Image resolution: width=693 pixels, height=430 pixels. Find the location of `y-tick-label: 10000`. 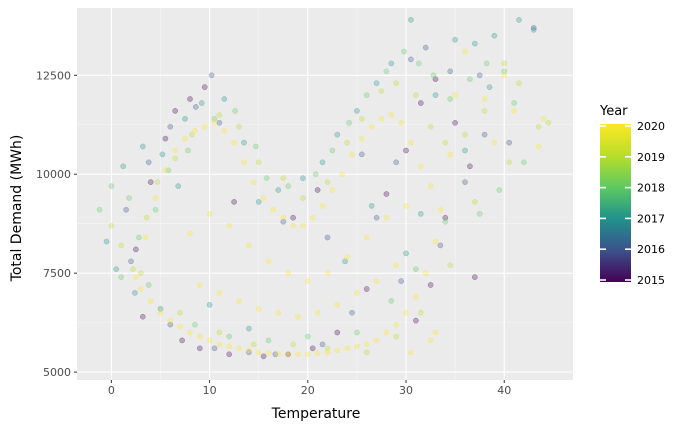

y-tick-label: 10000 is located at coordinates (53, 174).